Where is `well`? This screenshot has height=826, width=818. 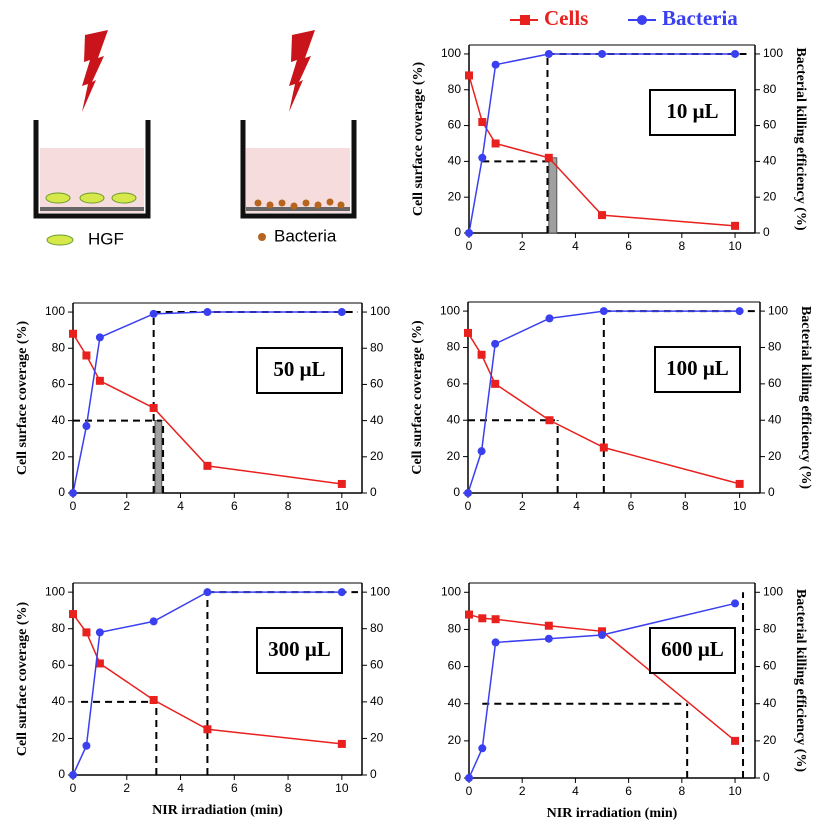 well is located at coordinates (298, 169).